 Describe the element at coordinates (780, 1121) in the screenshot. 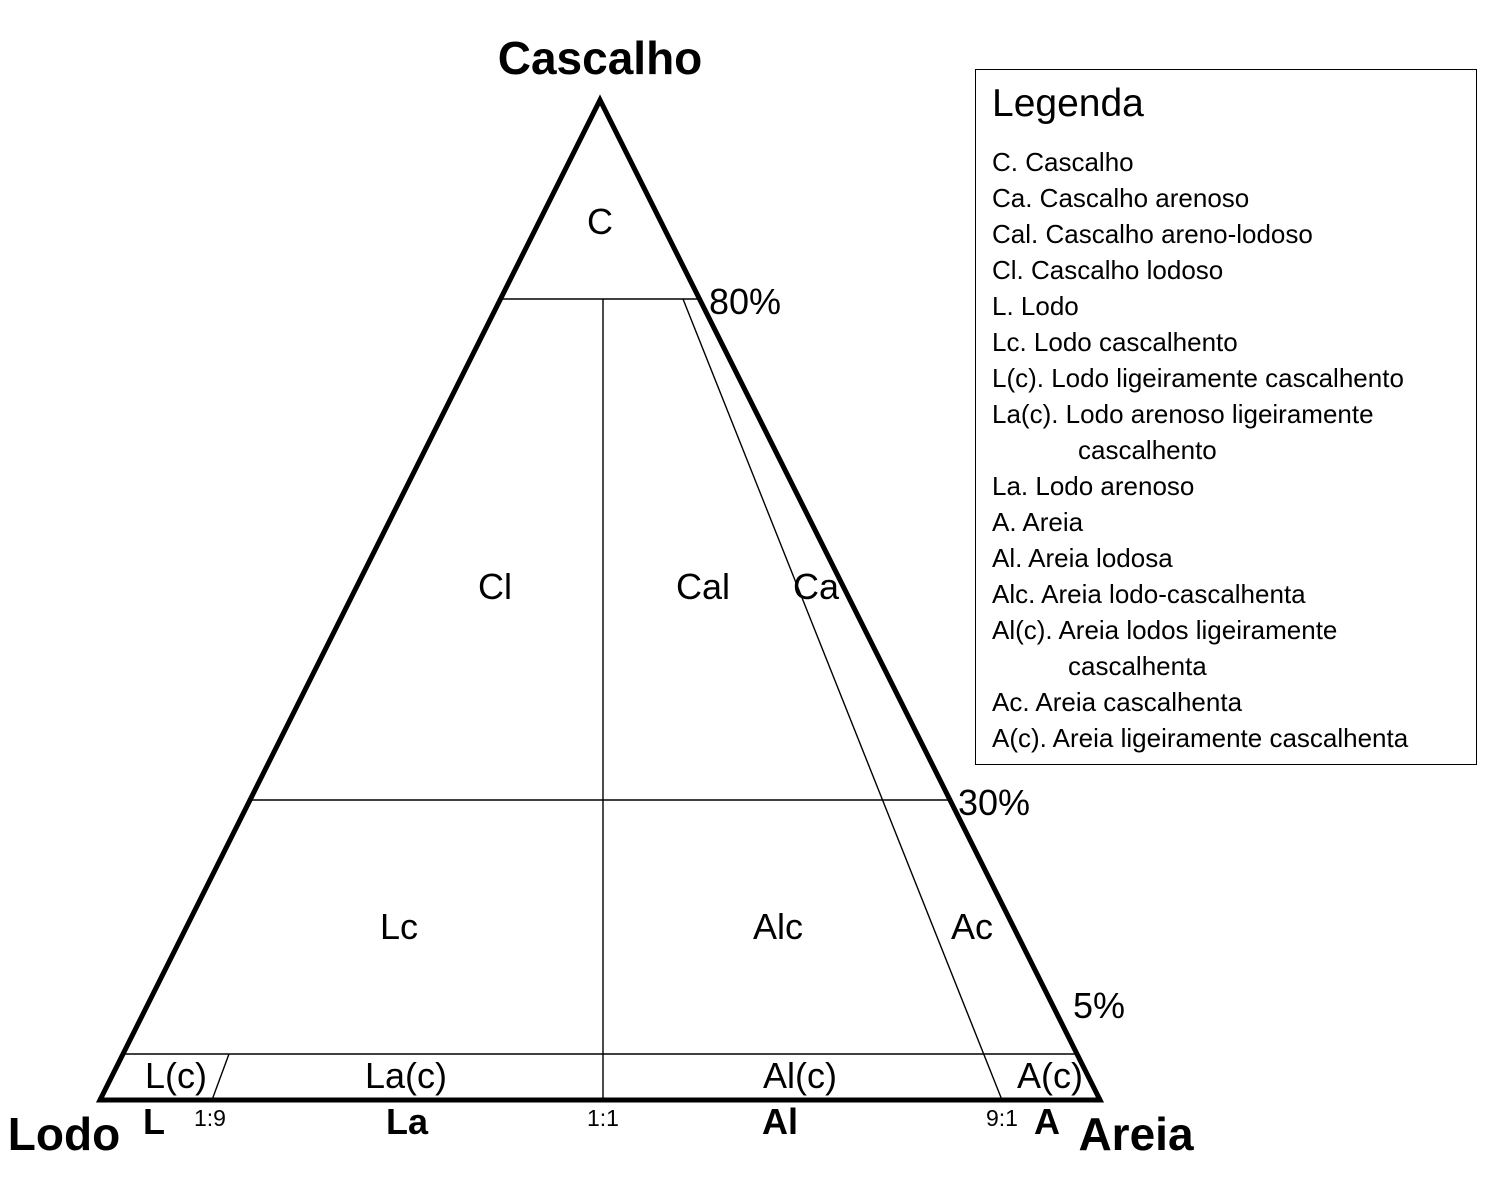

I see `class-label-al: Al` at that location.